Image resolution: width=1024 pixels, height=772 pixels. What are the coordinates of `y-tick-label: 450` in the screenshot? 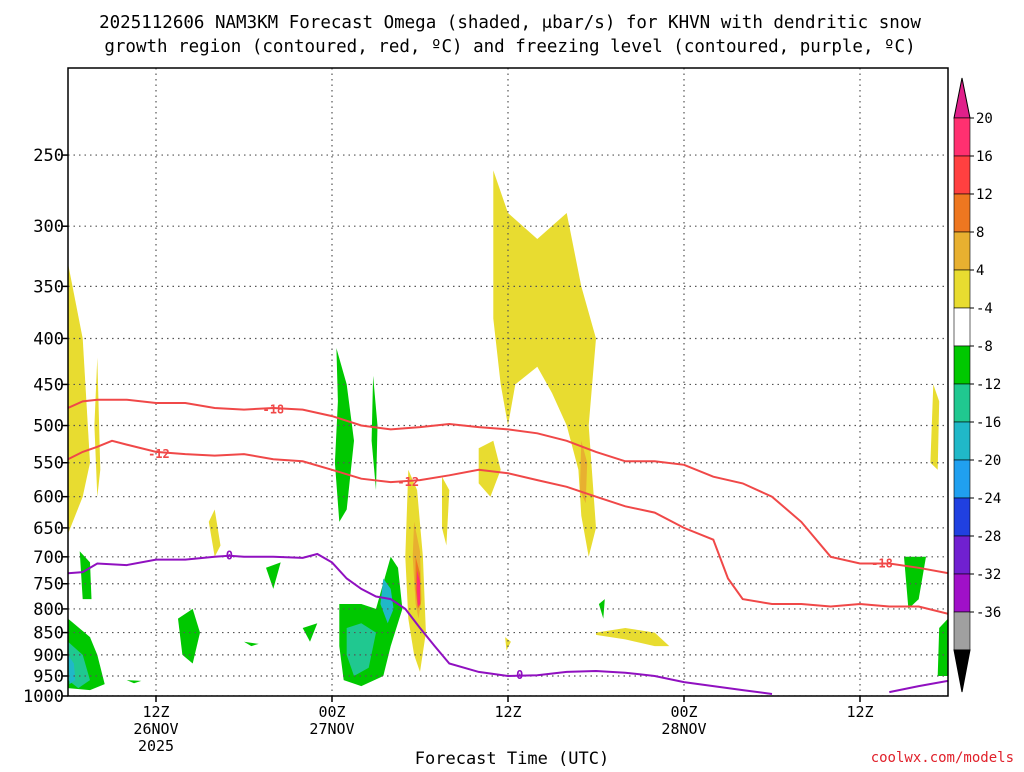 It's located at (48, 385).